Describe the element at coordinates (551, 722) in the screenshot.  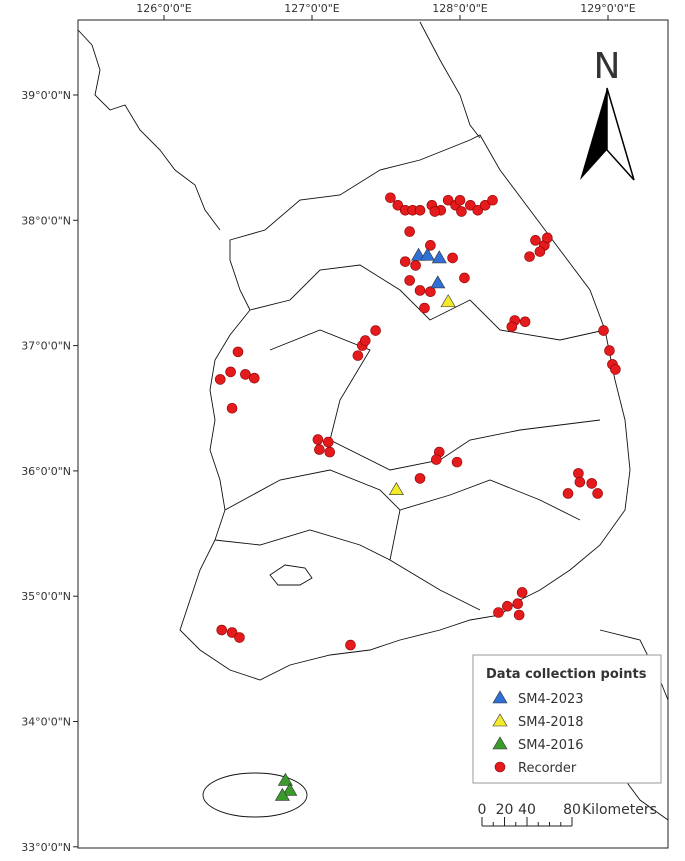
I see `legend-label: SM4-2018` at that location.